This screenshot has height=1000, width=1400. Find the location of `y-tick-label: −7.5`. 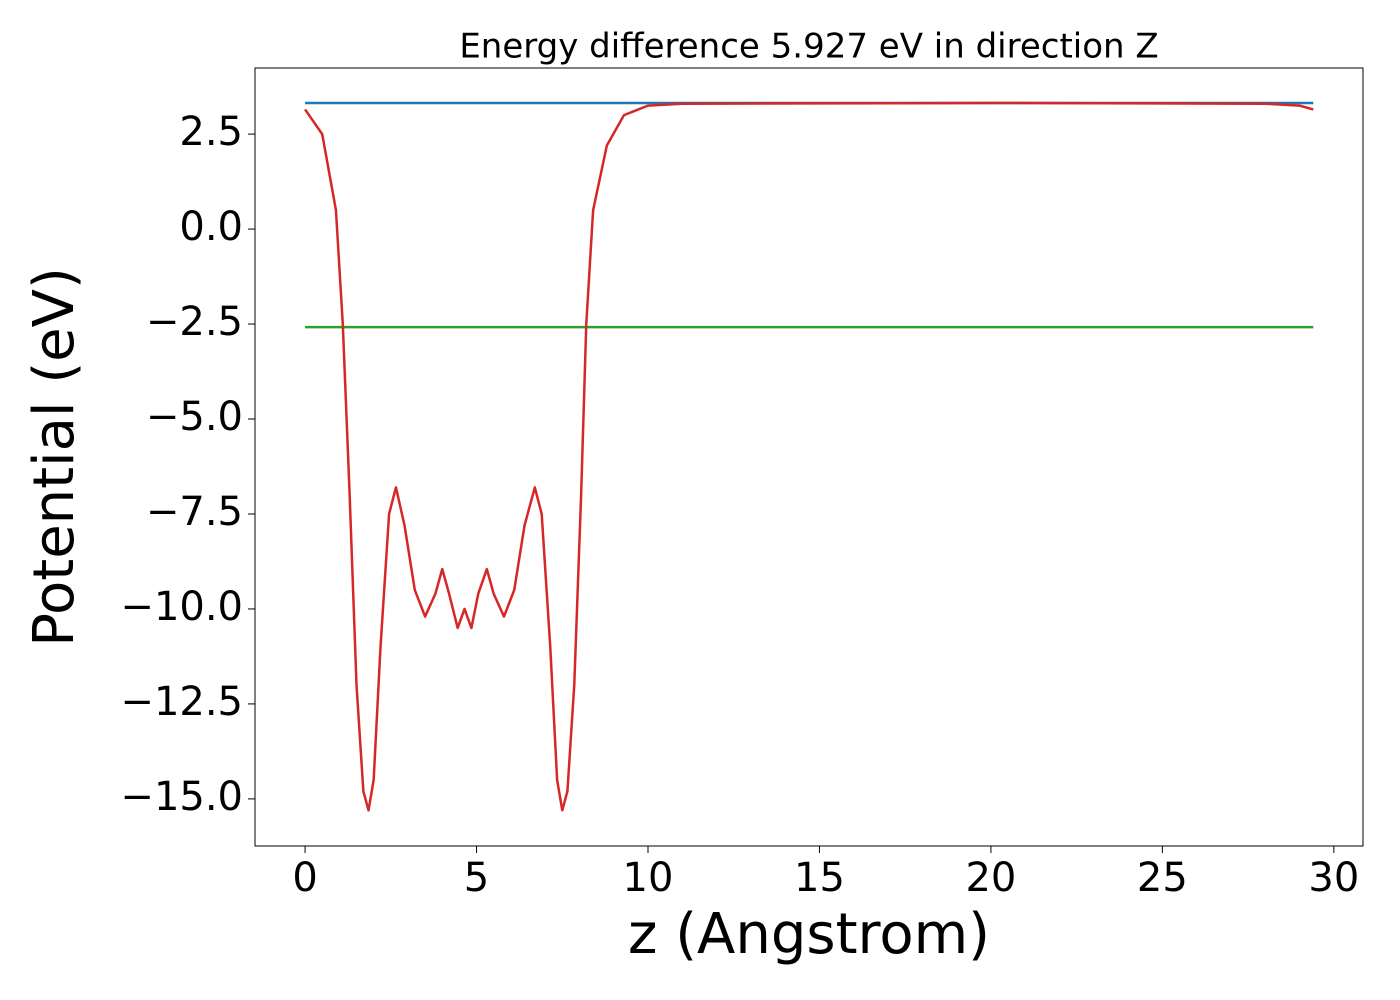

y-tick-label: −7.5 is located at coordinates (194, 512).